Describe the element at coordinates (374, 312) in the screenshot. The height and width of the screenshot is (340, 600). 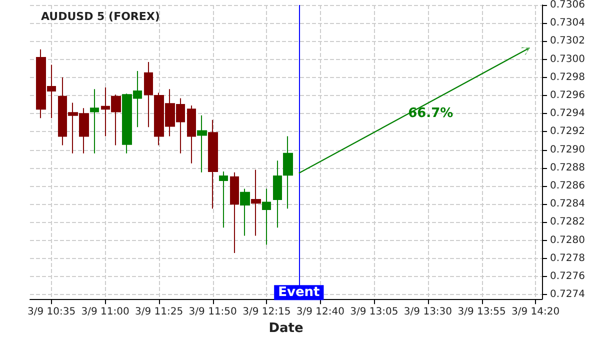
I see `x-tick-label: 3/9 13:05` at that location.